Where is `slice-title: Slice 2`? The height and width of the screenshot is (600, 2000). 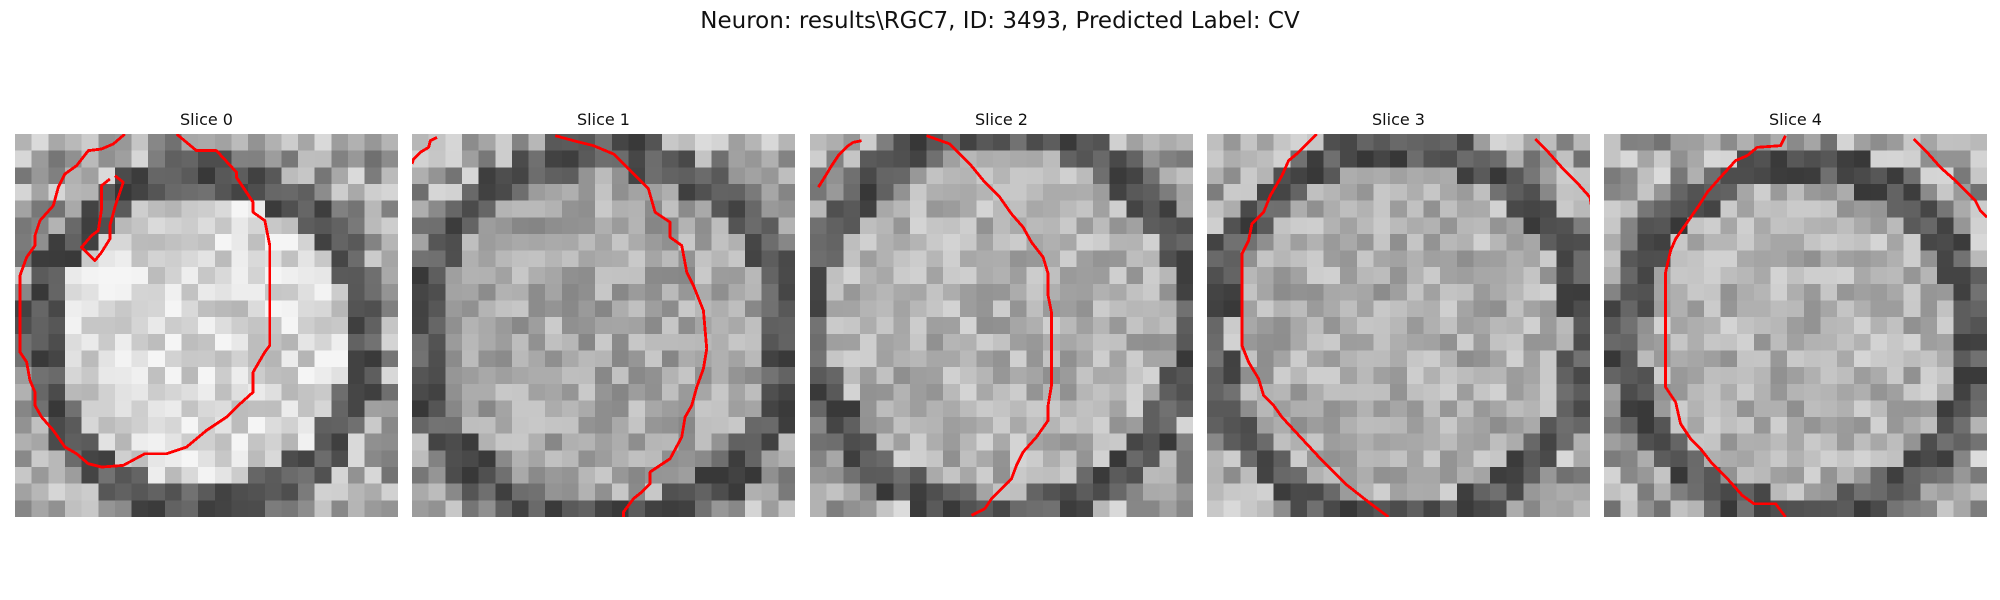 slice-title: Slice 2 is located at coordinates (1001, 119).